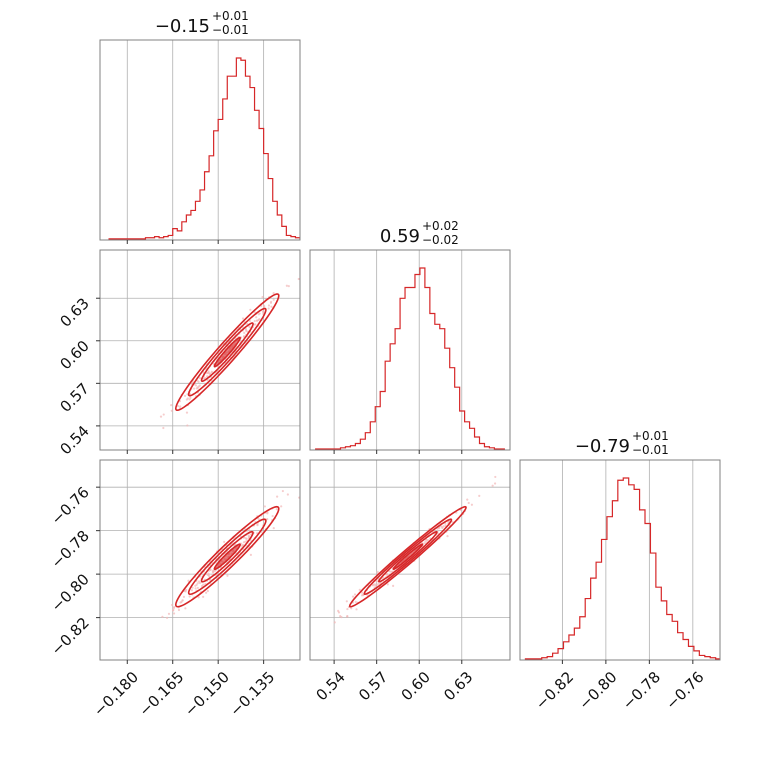 Image resolution: width=760 pixels, height=760 pixels. Describe the element at coordinates (74, 312) in the screenshot. I see `y-tick-label: 0.63` at that location.